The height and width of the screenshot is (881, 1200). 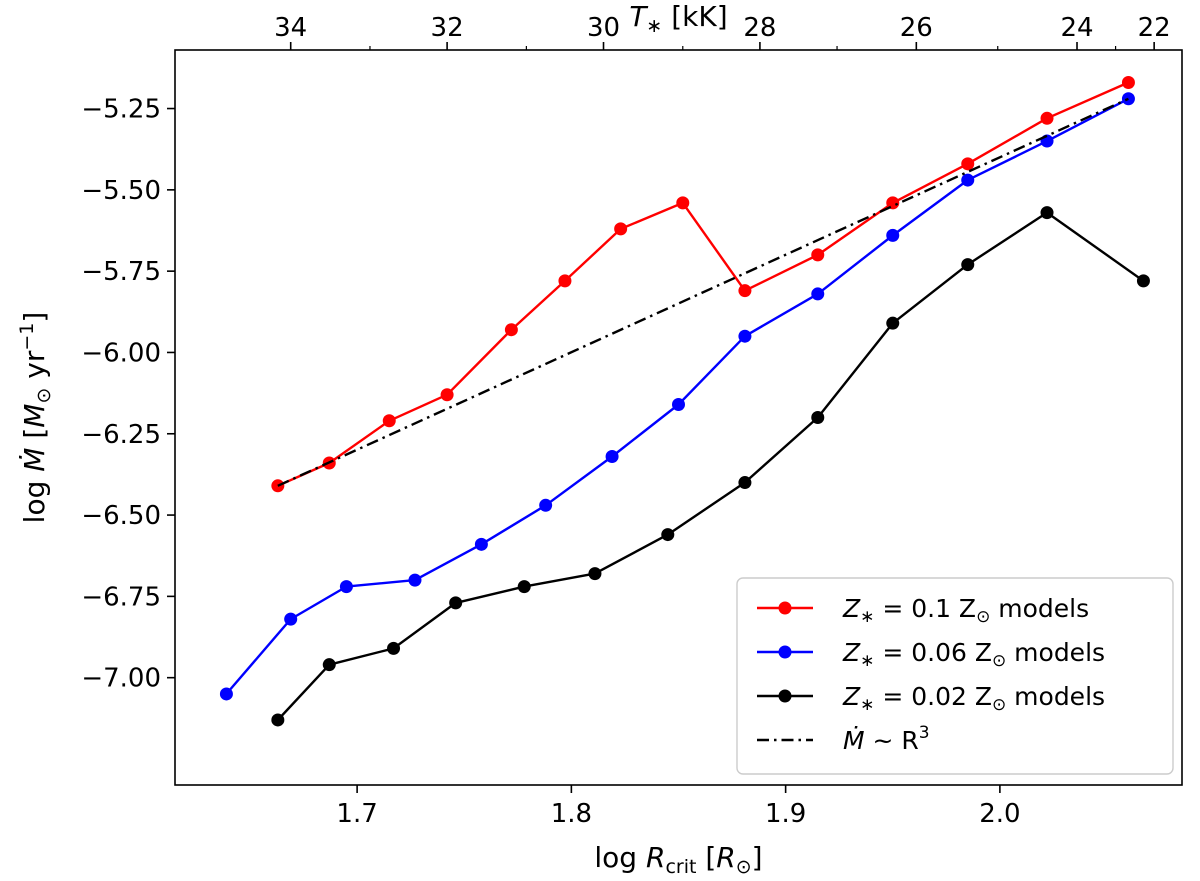 What do you see at coordinates (785, 814) in the screenshot?
I see `x-tick-label: 1.9` at bounding box center [785, 814].